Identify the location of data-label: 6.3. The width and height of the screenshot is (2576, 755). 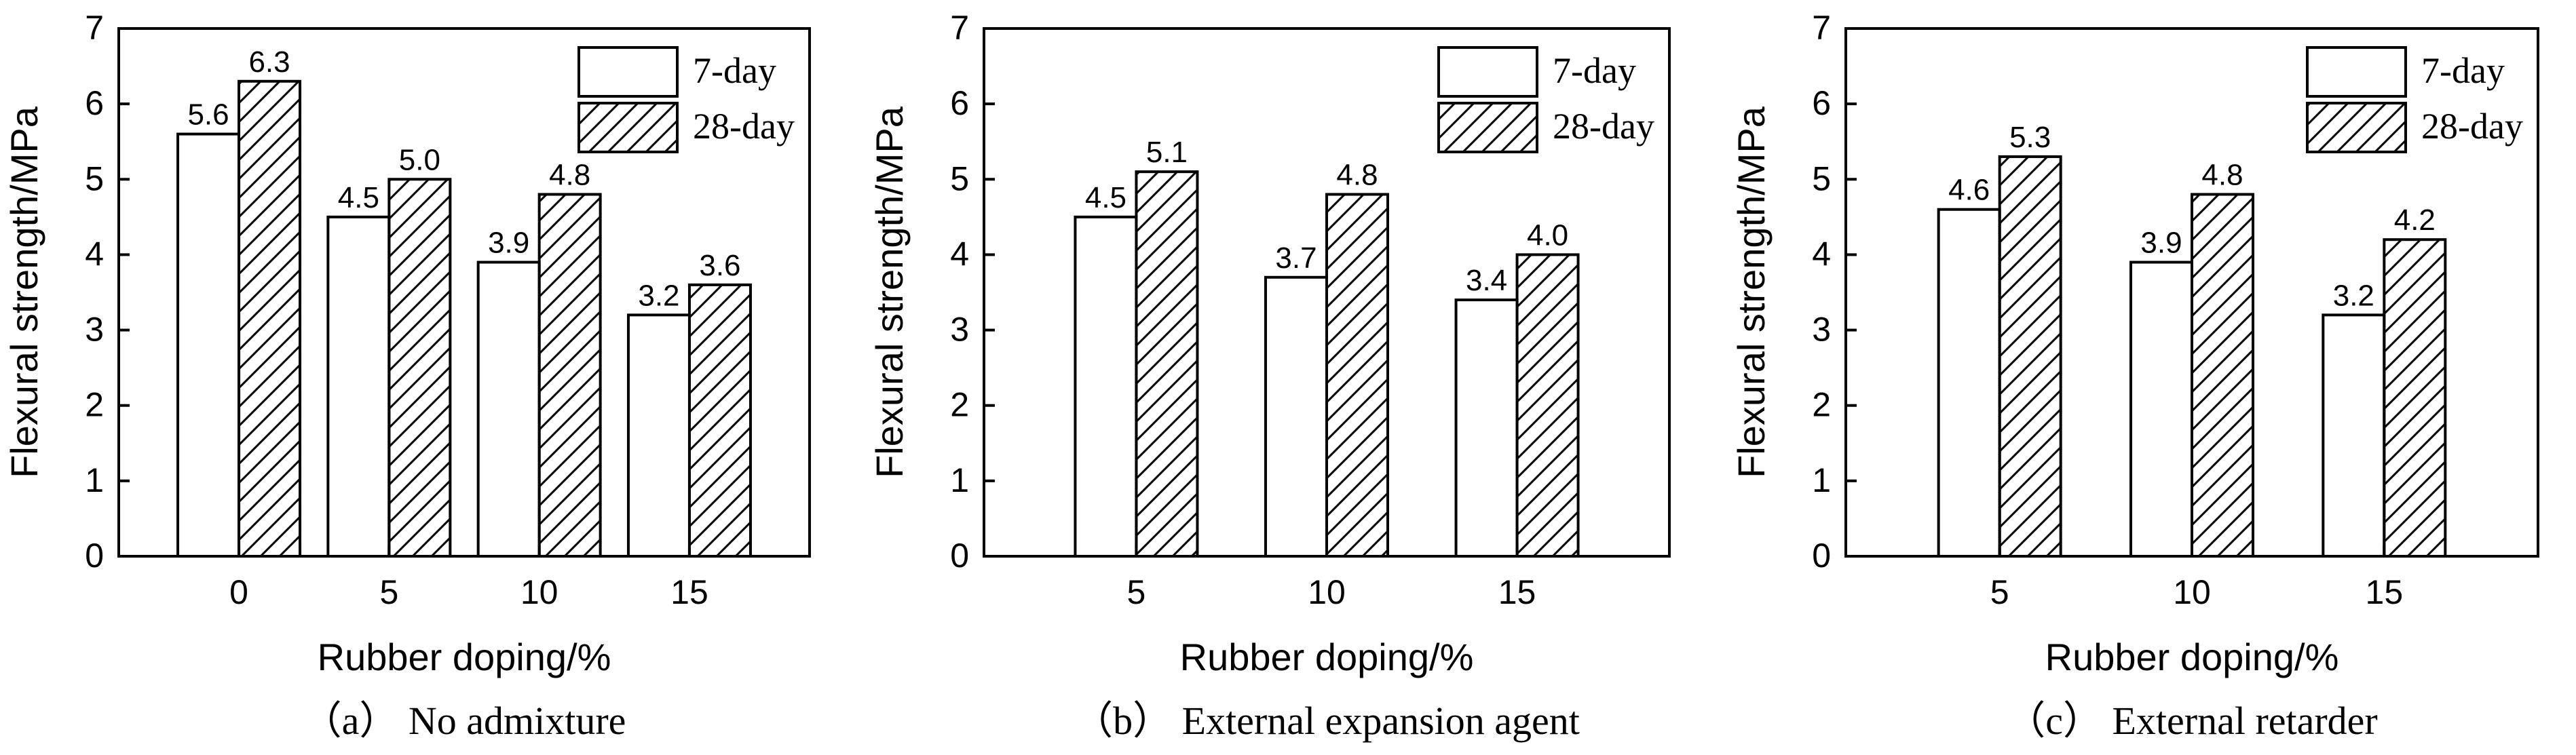
(269, 62).